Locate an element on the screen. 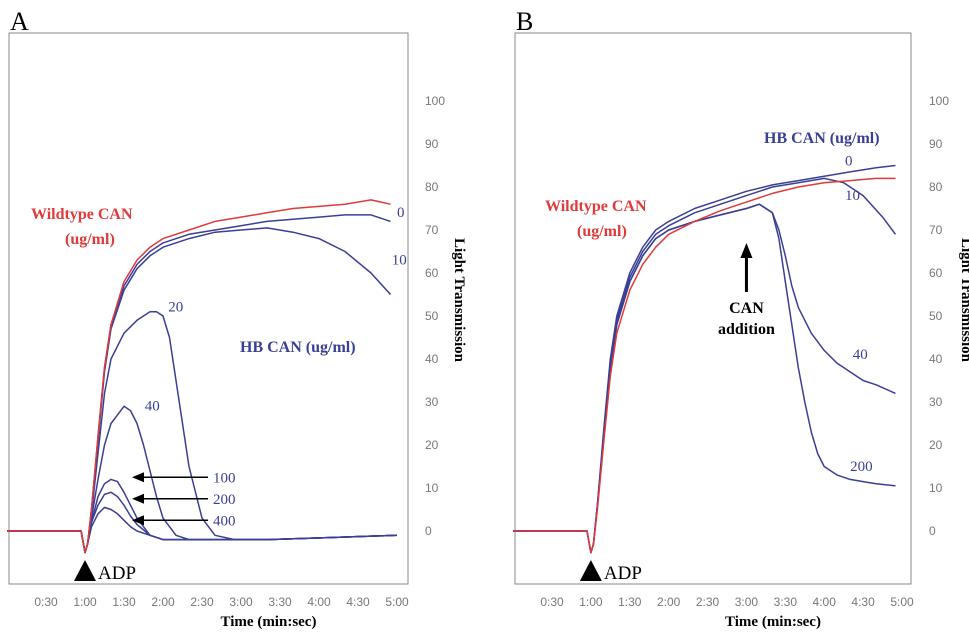 The width and height of the screenshot is (969, 635). series-end-label: 20 is located at coordinates (175, 308).